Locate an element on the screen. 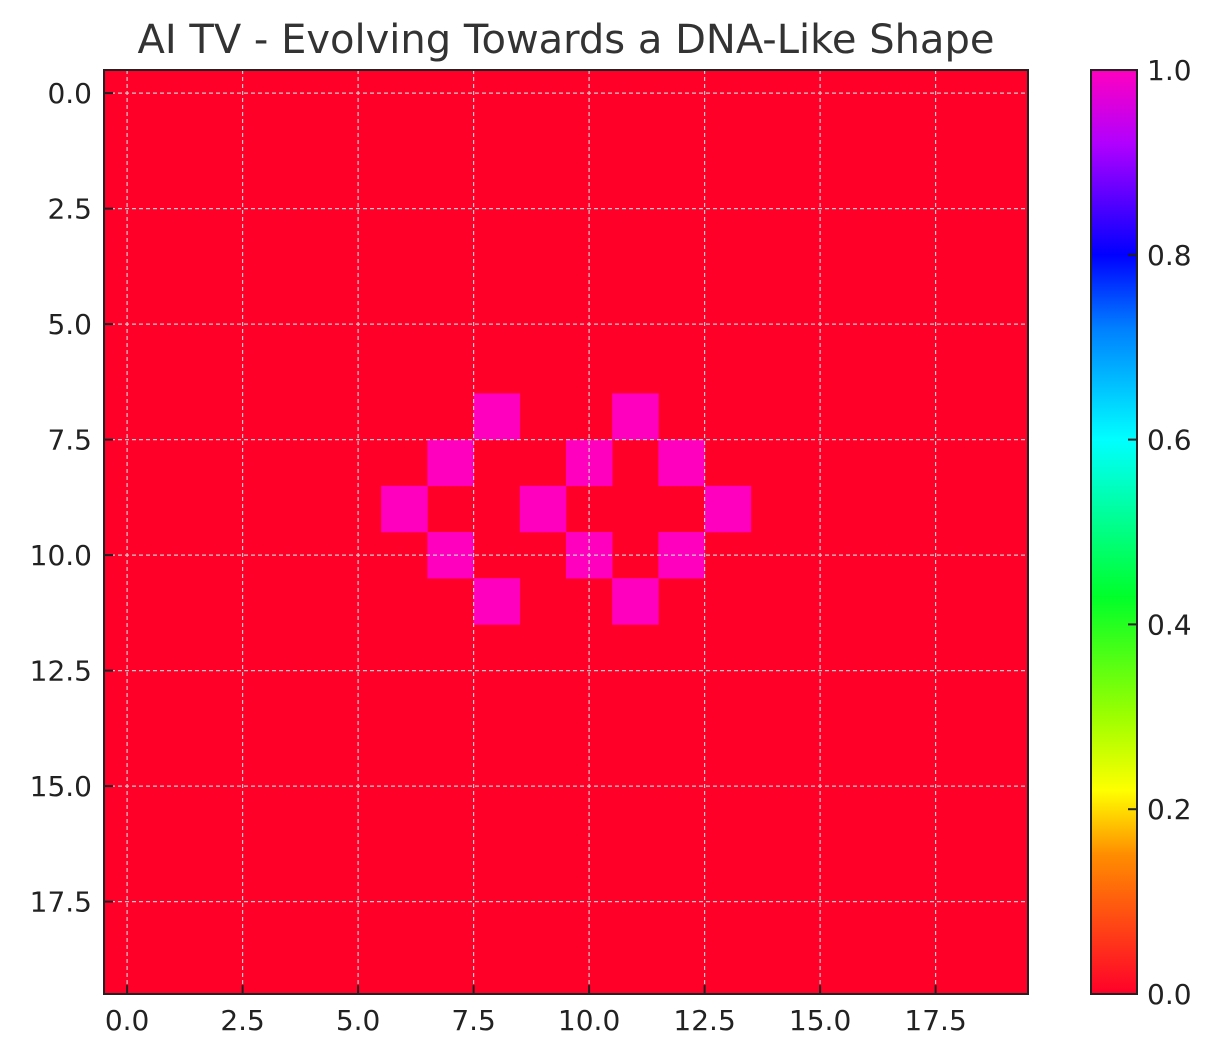 The image size is (1219, 1057). y-tick-label: 15.0 is located at coordinates (61, 786).